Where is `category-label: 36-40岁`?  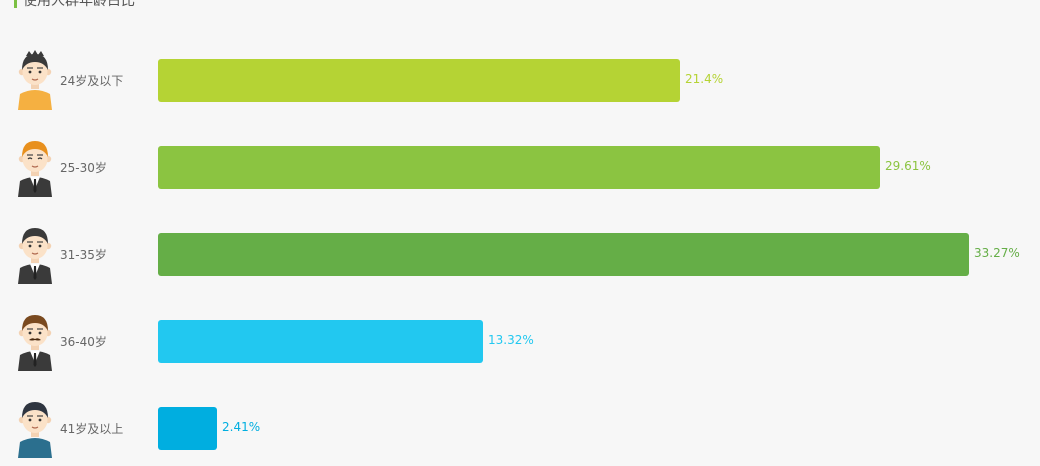 category-label: 36-40岁 is located at coordinates (83, 342).